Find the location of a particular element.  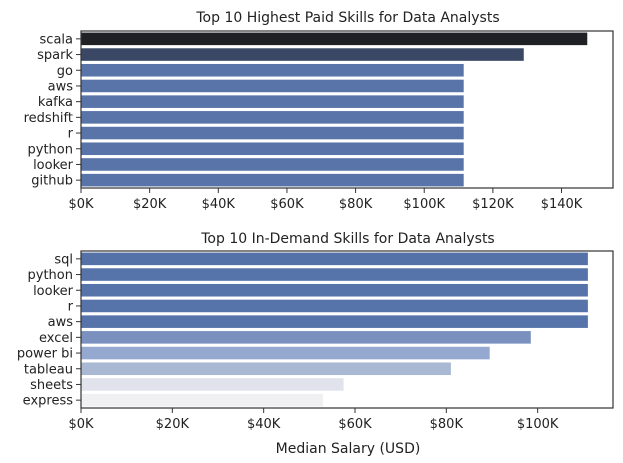

bar-tableau is located at coordinates (266, 369).